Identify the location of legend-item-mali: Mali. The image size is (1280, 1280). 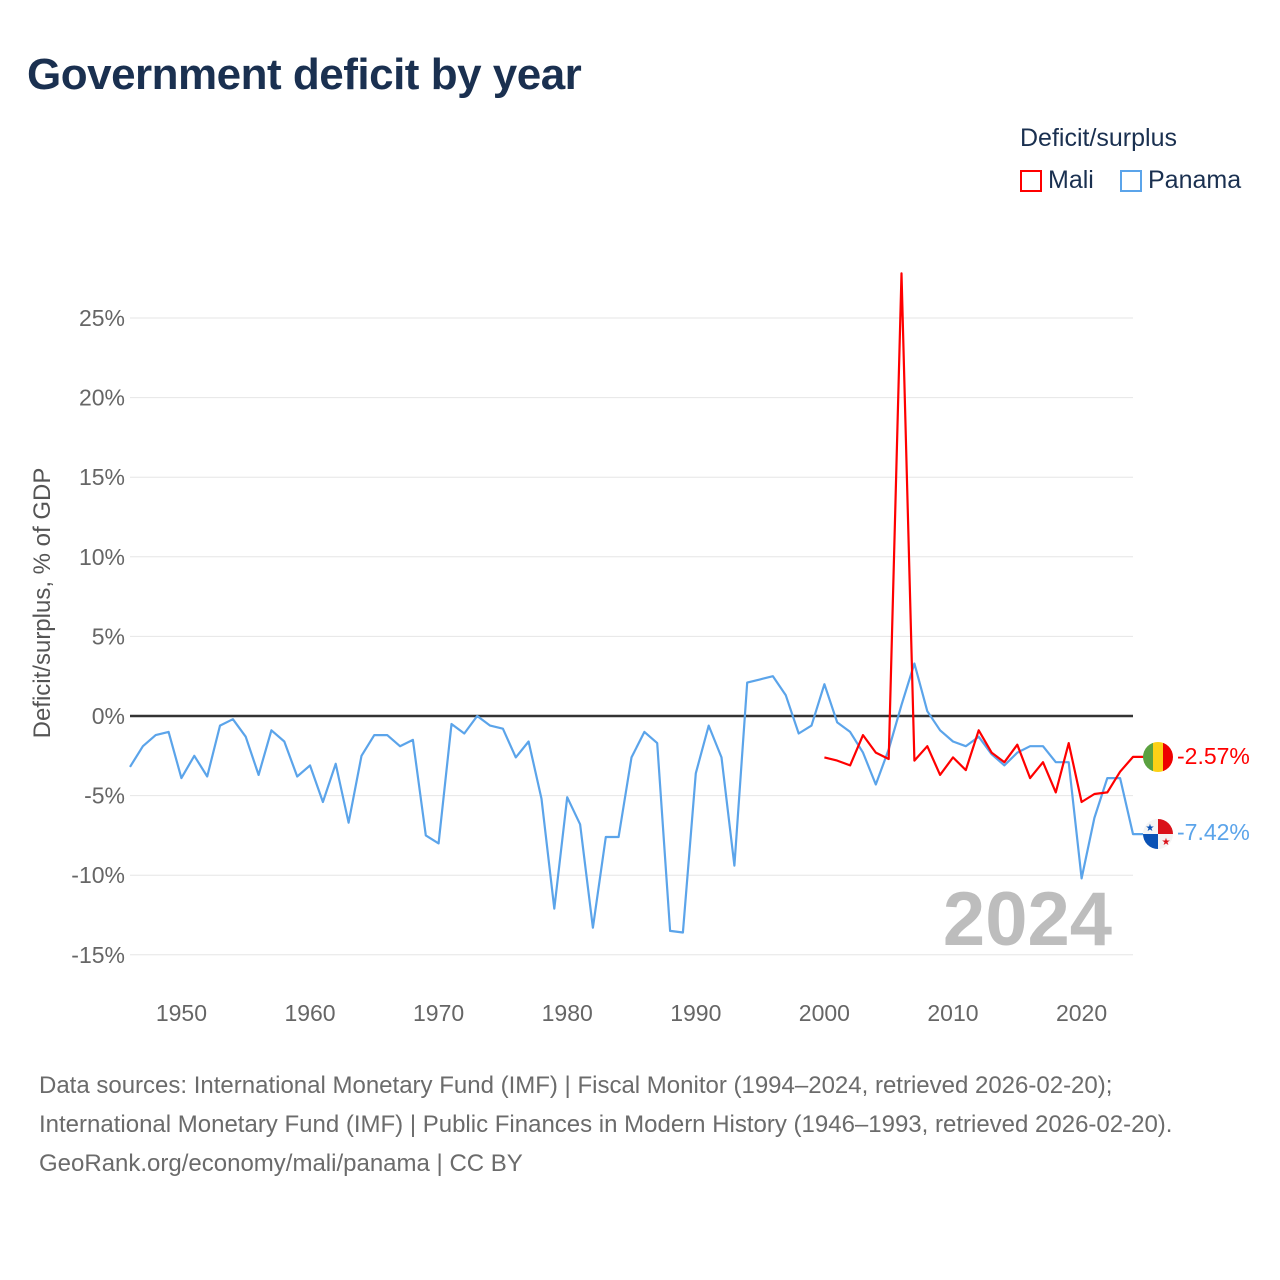
(1057, 180).